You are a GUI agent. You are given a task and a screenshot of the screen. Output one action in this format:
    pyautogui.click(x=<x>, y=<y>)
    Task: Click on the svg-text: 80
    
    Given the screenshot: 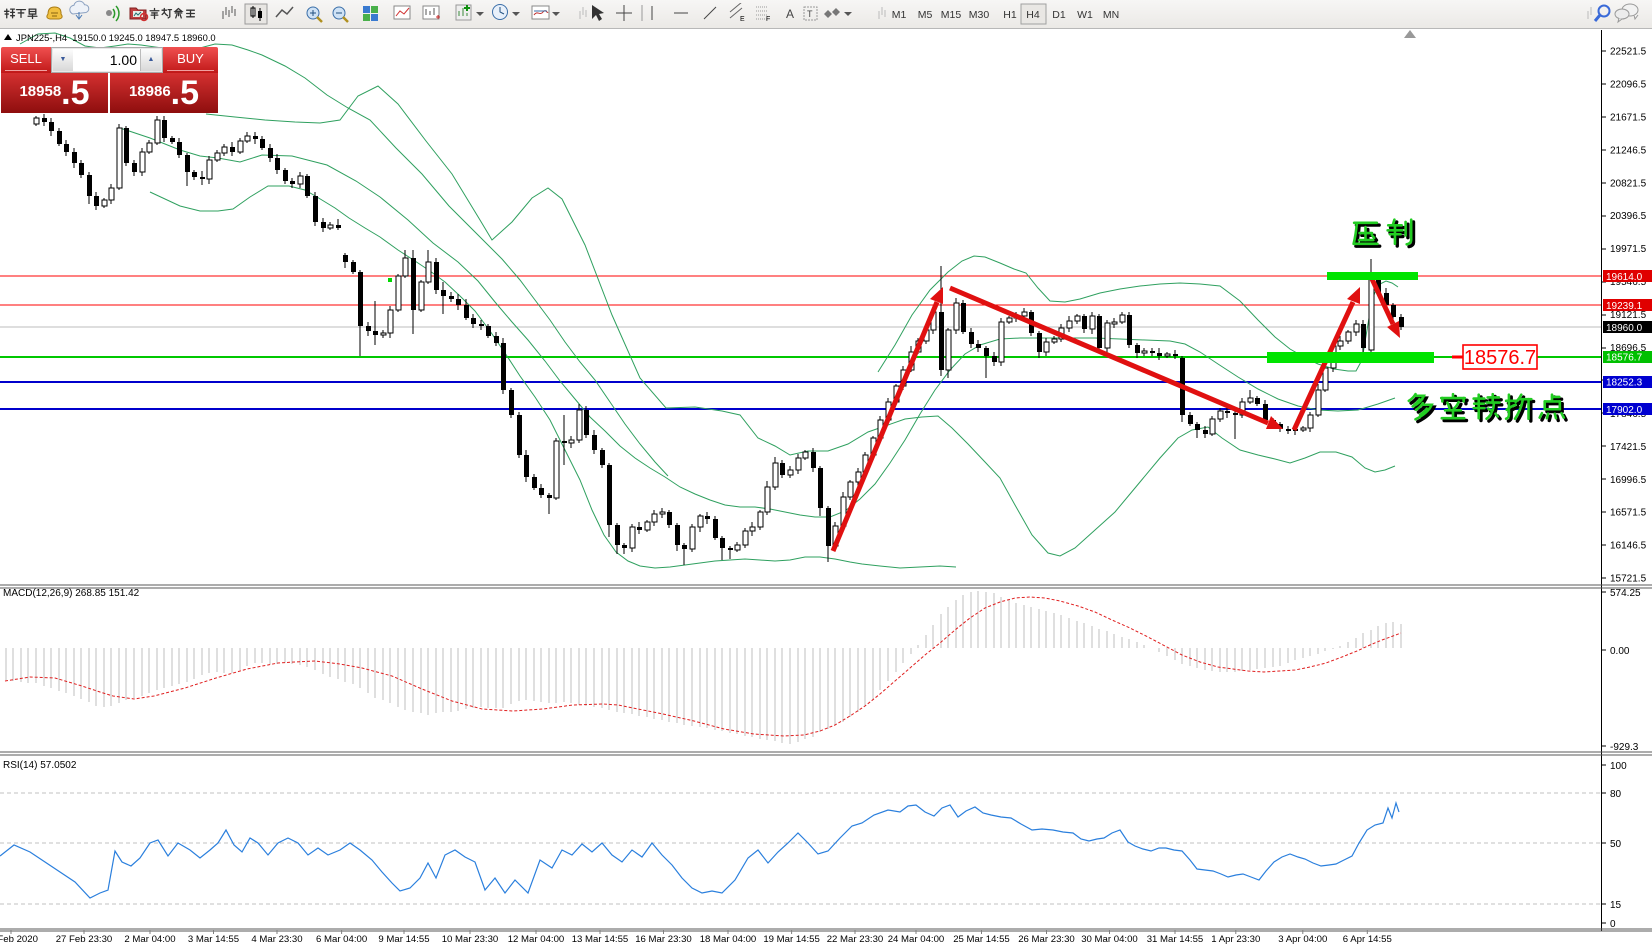 What is the action you would take?
    pyautogui.click(x=1616, y=794)
    